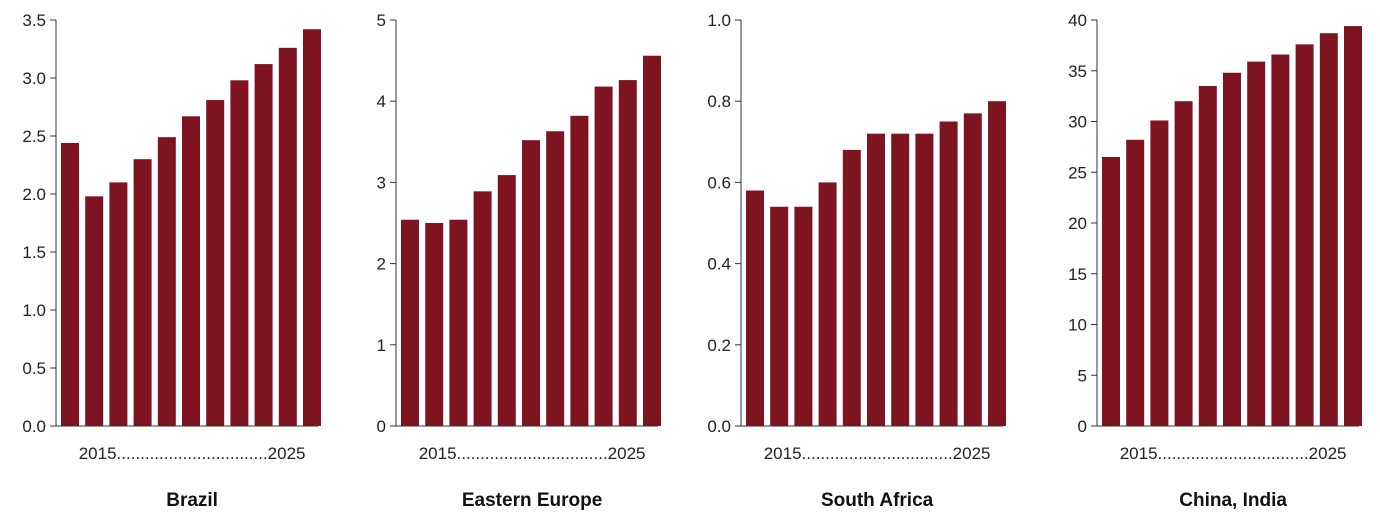 The width and height of the screenshot is (1380, 514). What do you see at coordinates (34, 78) in the screenshot?
I see `y-tick-label: 3.0` at bounding box center [34, 78].